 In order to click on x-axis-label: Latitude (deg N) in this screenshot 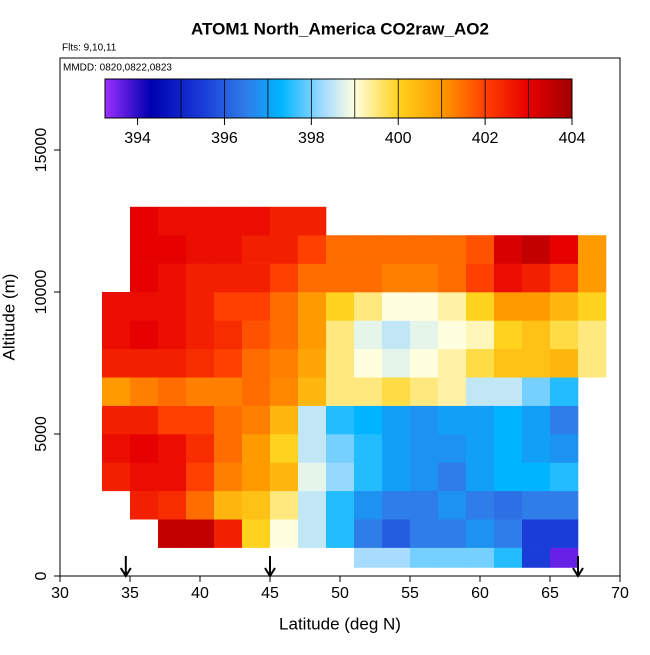, I will do `click(340, 623)`.